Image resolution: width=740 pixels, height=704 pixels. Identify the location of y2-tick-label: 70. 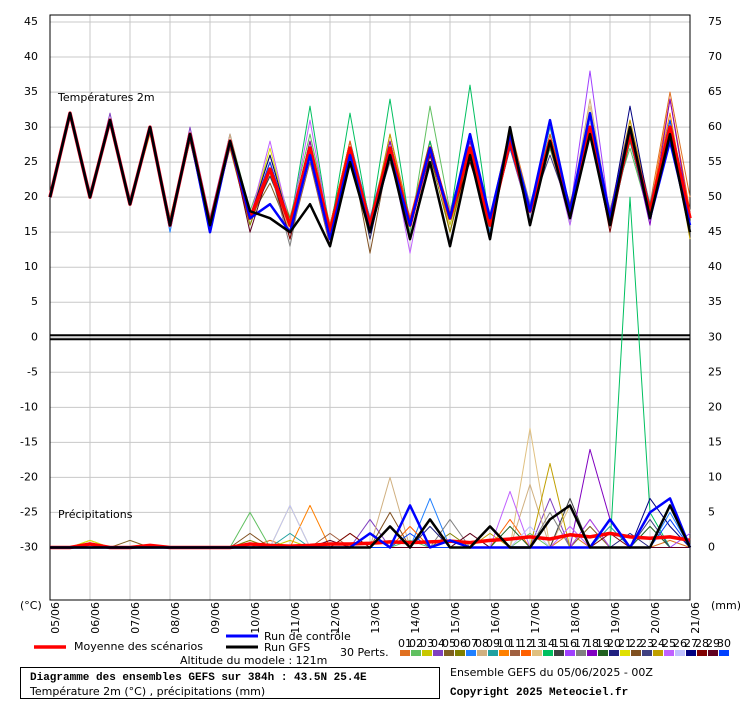
(715, 56).